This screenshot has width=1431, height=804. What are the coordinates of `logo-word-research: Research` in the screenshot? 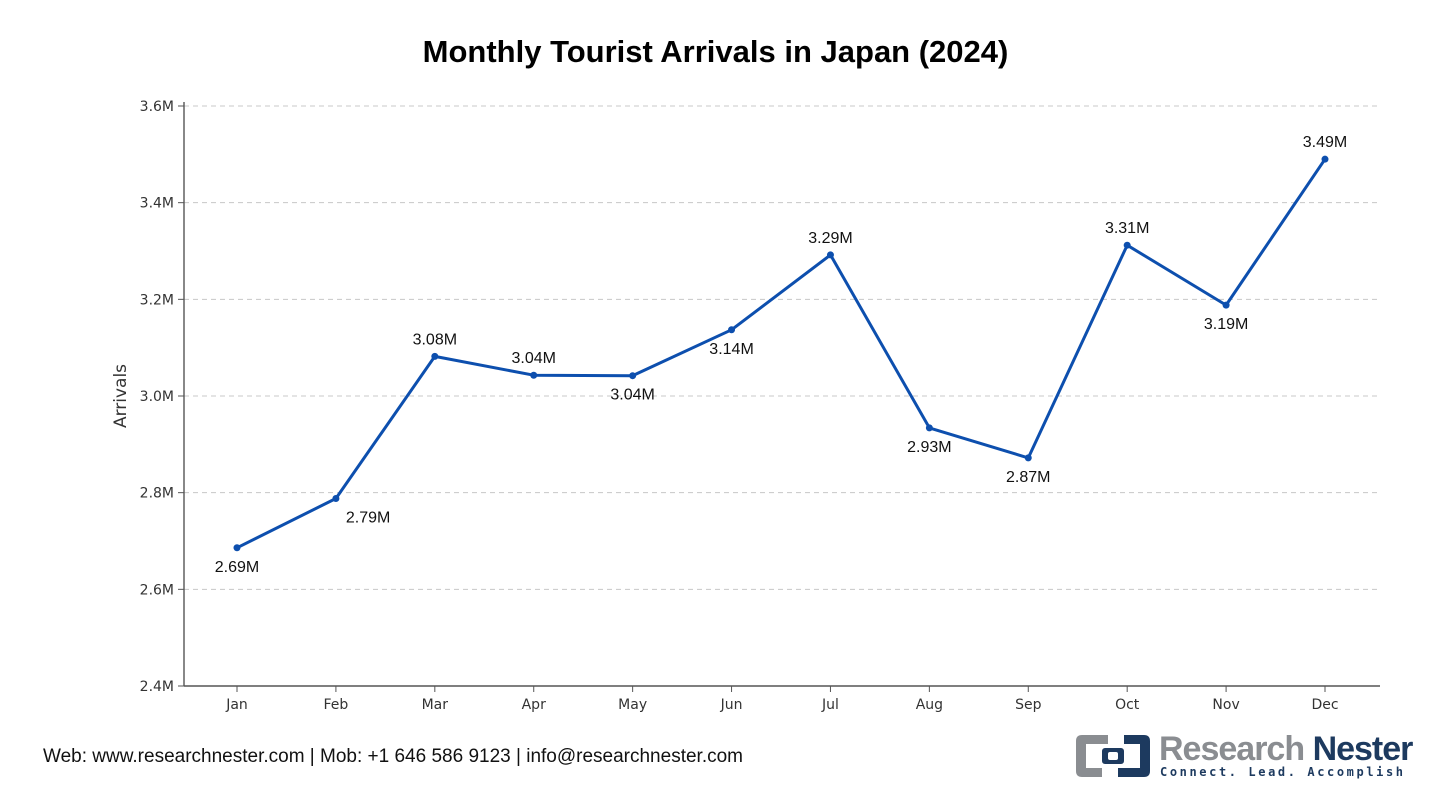 It's located at (1232, 749).